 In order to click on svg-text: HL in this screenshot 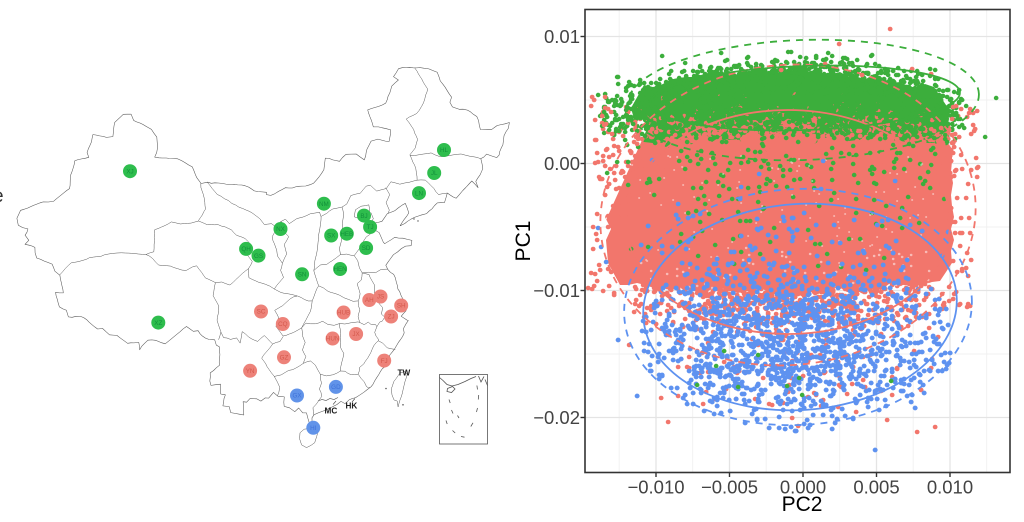, I will do `click(444, 150)`.